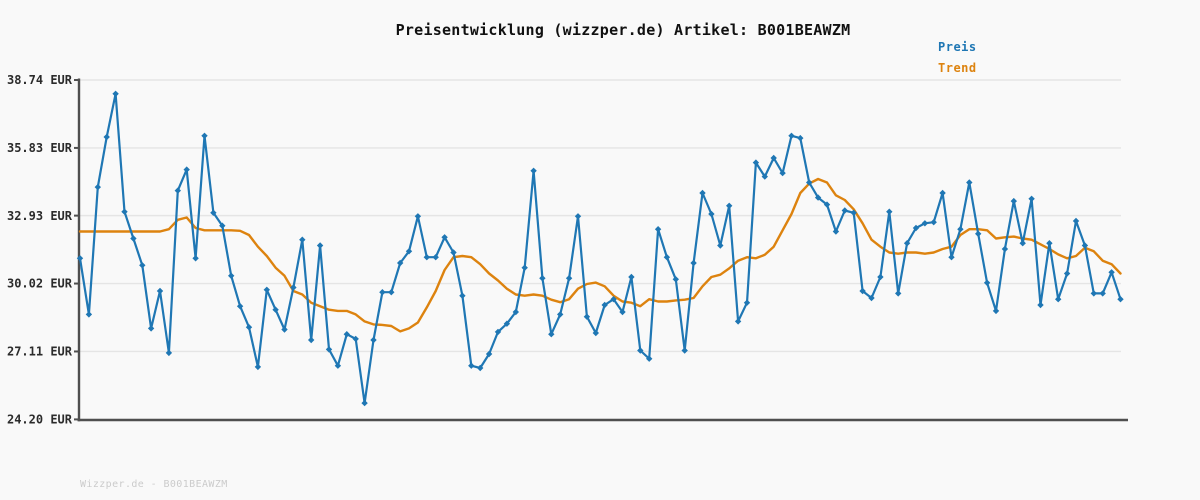 This screenshot has height=500, width=1200. What do you see at coordinates (40, 216) in the screenshot?
I see `y-tick-label: 32.93 EUR` at bounding box center [40, 216].